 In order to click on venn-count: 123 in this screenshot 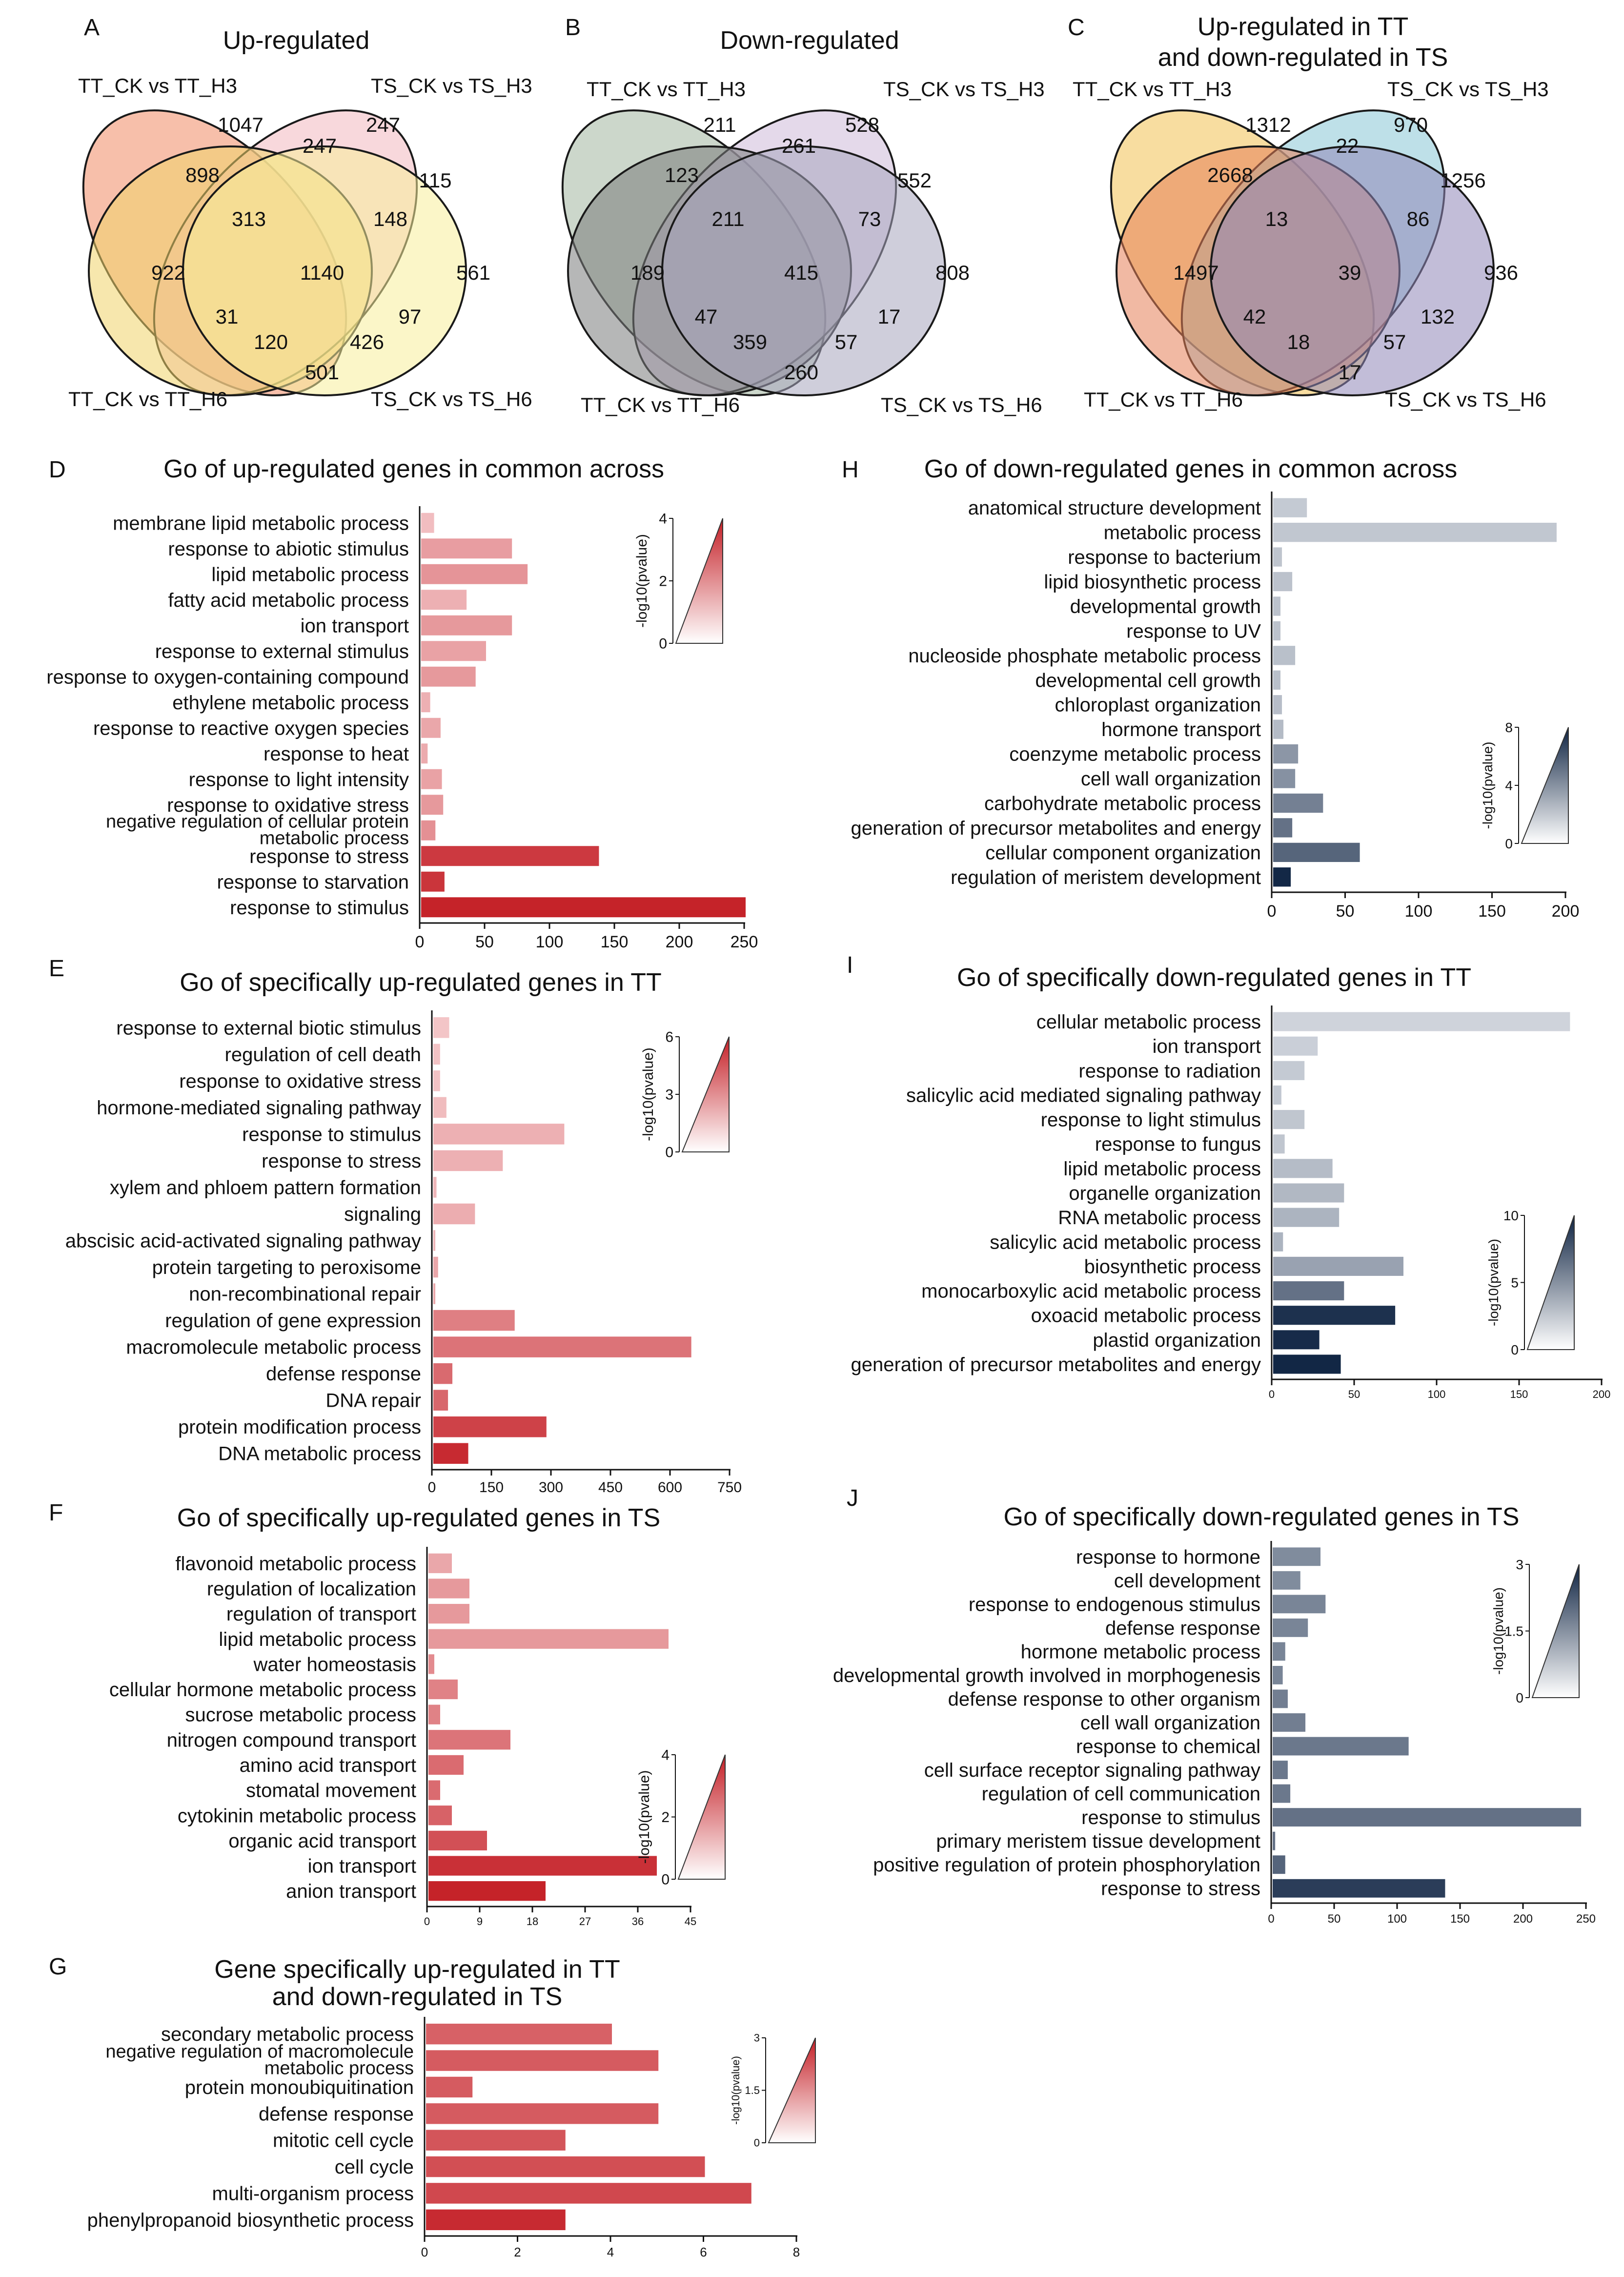, I will do `click(682, 175)`.